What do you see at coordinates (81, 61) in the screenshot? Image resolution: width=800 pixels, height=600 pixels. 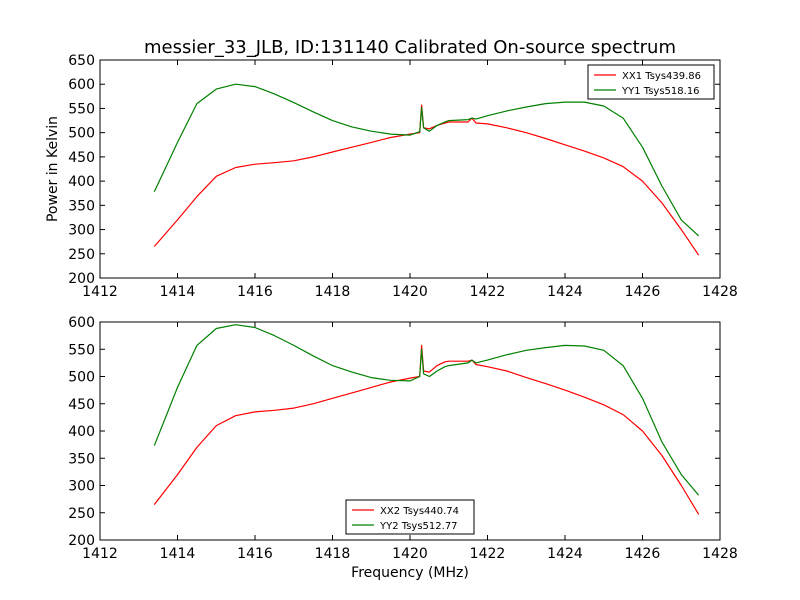 I see `y-tick-label: 650` at bounding box center [81, 61].